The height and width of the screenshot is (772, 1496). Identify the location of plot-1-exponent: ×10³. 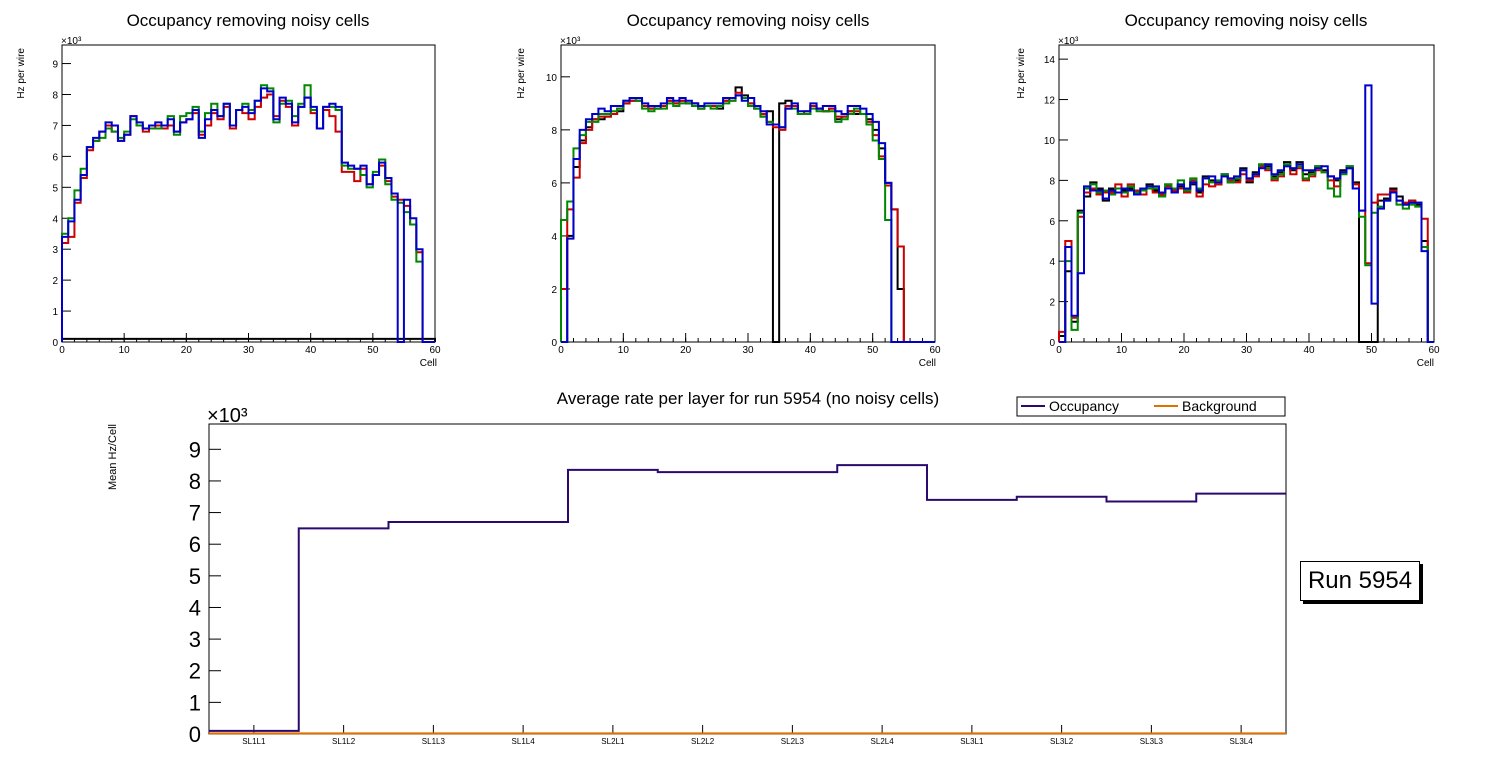
(71, 41).